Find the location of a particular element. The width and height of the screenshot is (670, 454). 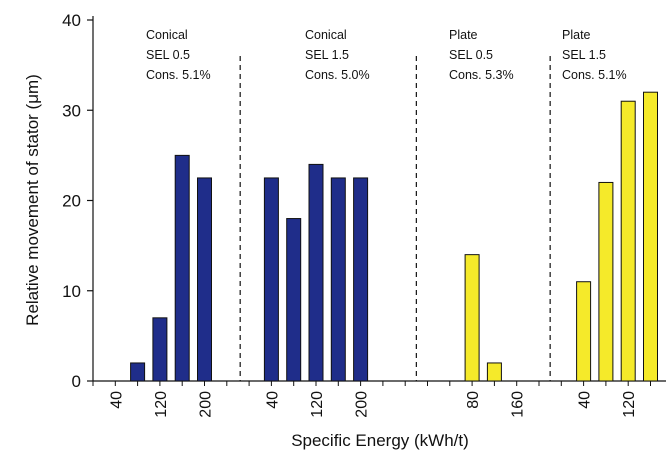

y-axis-title: Relative movement of stator (μm) is located at coordinates (32, 200).